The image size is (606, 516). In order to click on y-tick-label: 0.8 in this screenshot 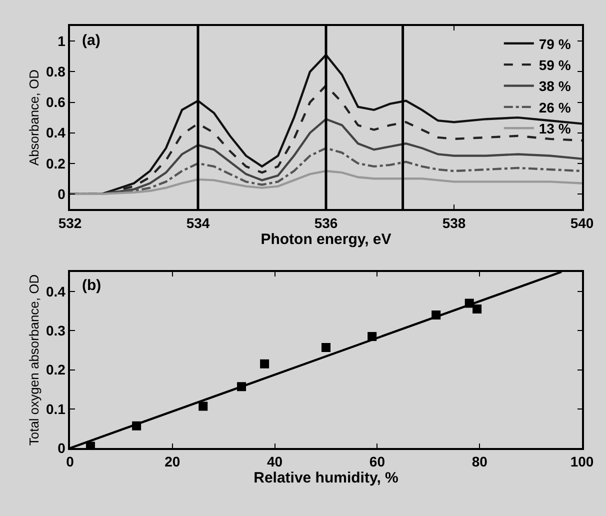, I will do `click(56, 72)`.